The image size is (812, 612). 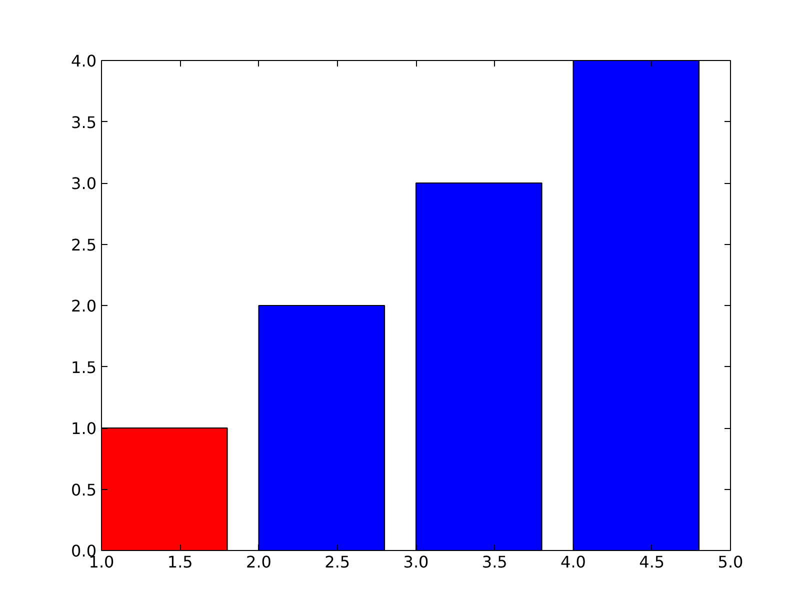 What do you see at coordinates (259, 562) in the screenshot?
I see `x-tick-label: 2.0` at bounding box center [259, 562].